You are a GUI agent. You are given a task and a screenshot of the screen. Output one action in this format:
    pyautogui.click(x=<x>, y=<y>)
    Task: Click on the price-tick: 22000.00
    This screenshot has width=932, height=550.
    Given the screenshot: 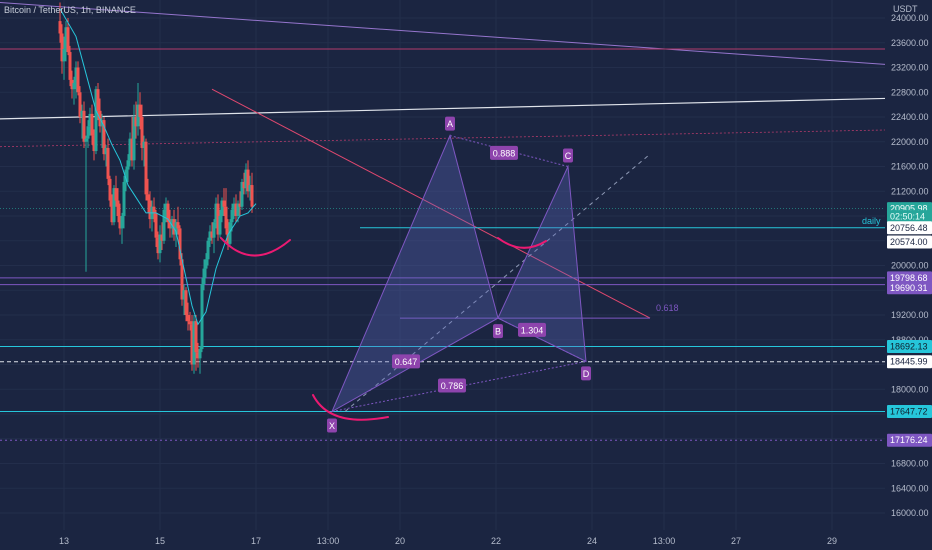 What is the action you would take?
    pyautogui.click(x=910, y=142)
    